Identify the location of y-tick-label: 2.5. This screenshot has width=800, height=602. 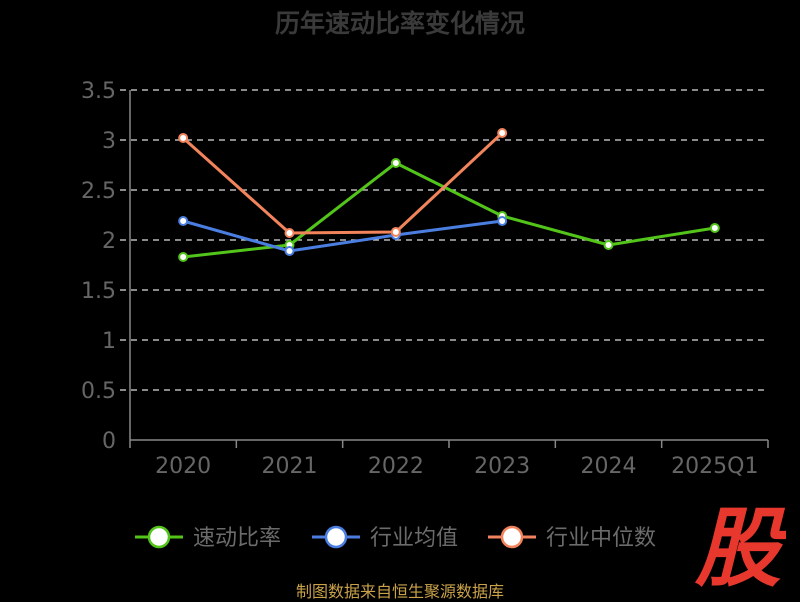
(98, 191).